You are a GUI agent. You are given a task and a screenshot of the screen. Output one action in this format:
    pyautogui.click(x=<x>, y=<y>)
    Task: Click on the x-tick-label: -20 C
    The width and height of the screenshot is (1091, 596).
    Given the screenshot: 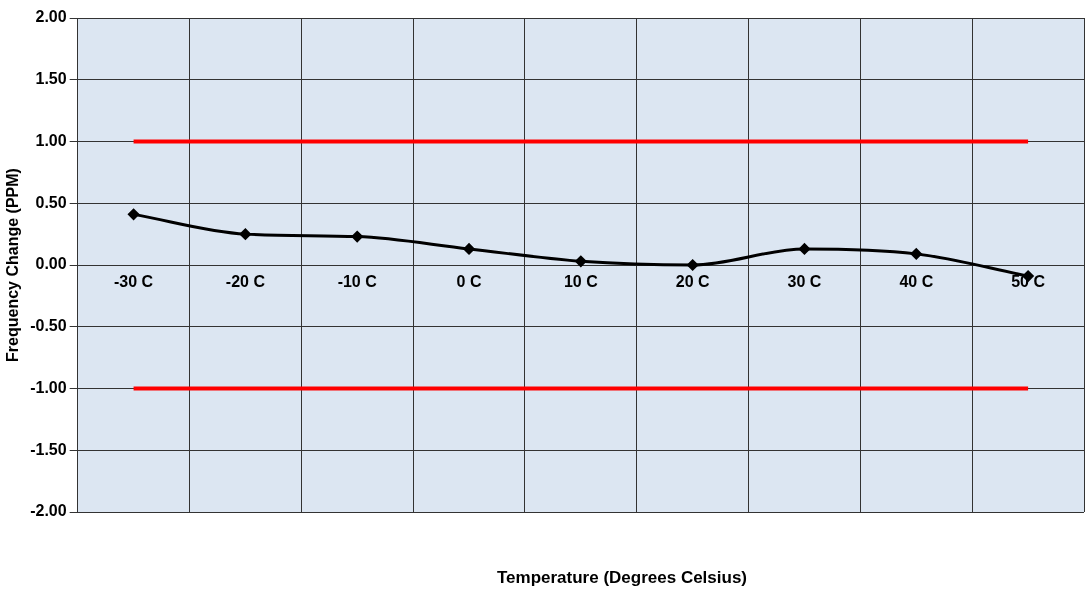 What is the action you would take?
    pyautogui.click(x=245, y=282)
    